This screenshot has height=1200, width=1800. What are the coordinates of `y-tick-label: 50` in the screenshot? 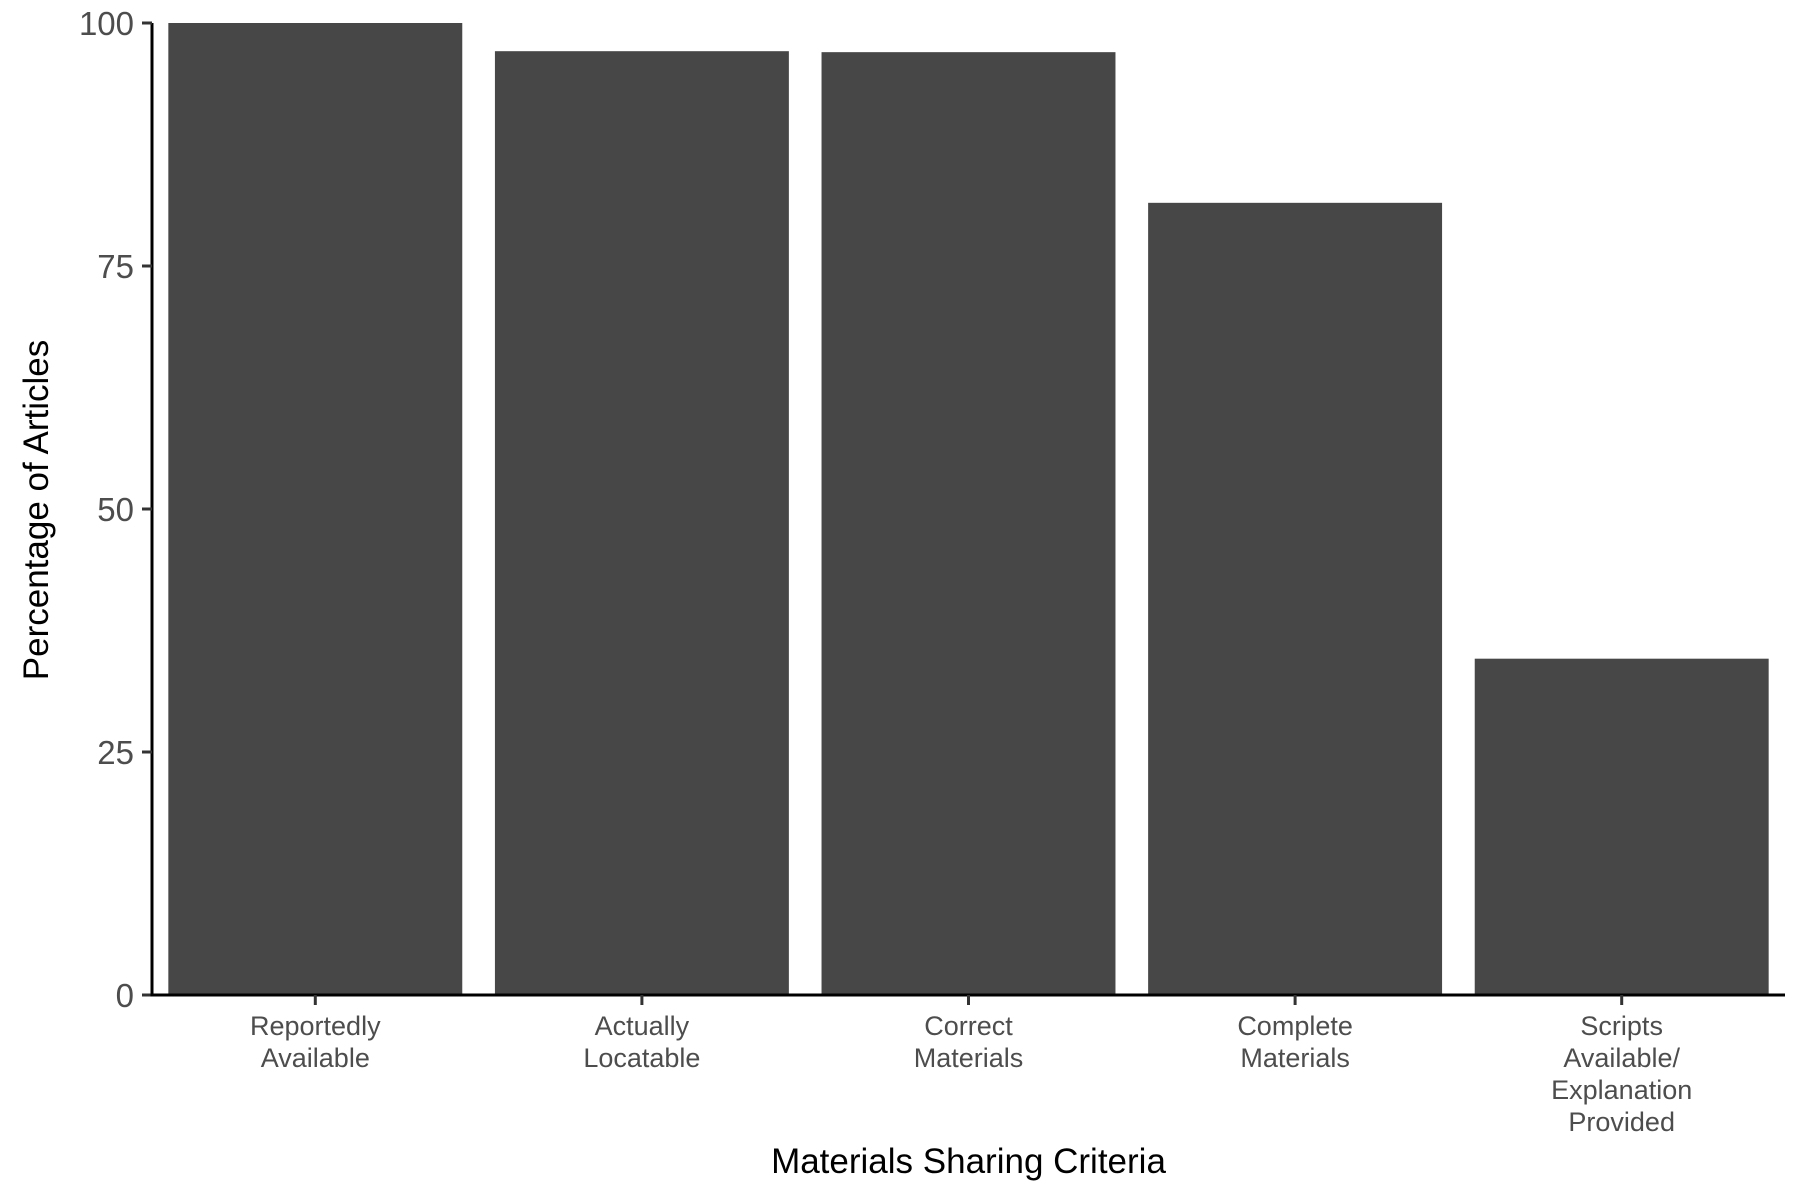 It's located at (115, 509).